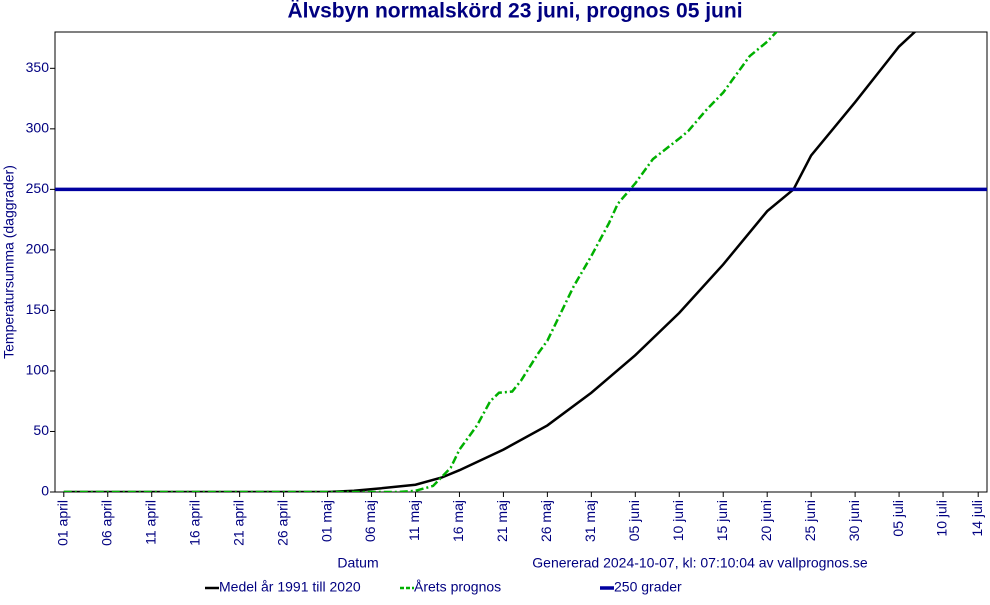 This screenshot has height=605, width=990. I want to click on x-tick-label: 21 maj, so click(502, 521).